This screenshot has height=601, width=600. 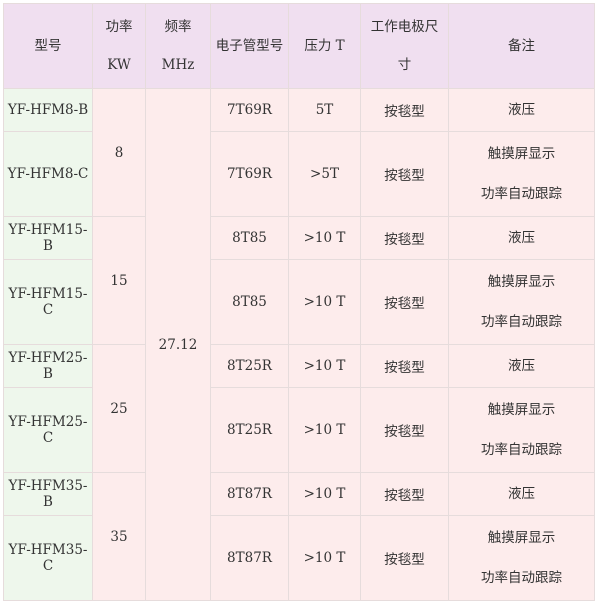 I want to click on power-cell: 25, so click(x=119, y=408).